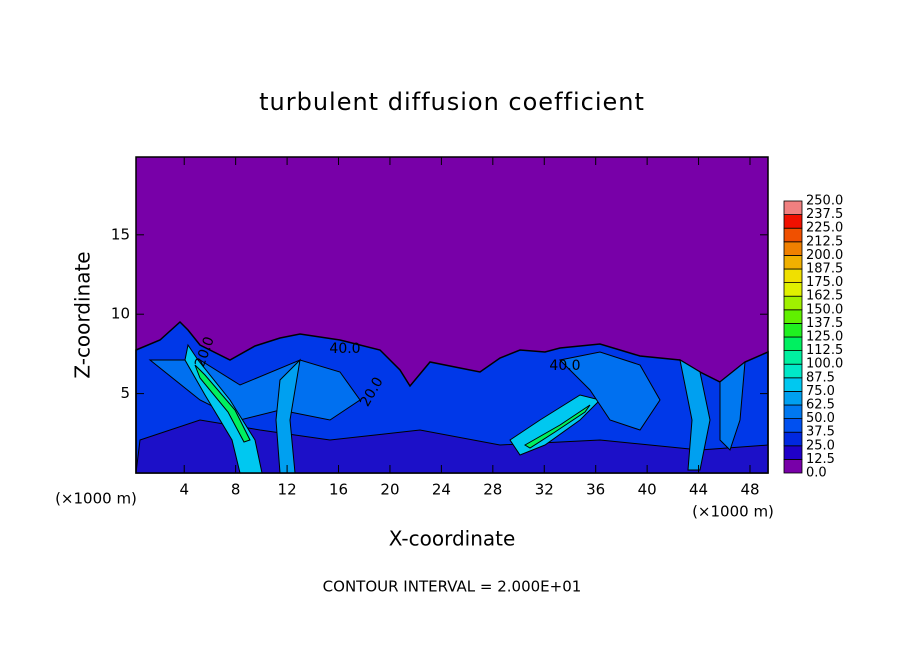  What do you see at coordinates (824, 255) in the screenshot?
I see `colorbar-label: 200.0` at bounding box center [824, 255].